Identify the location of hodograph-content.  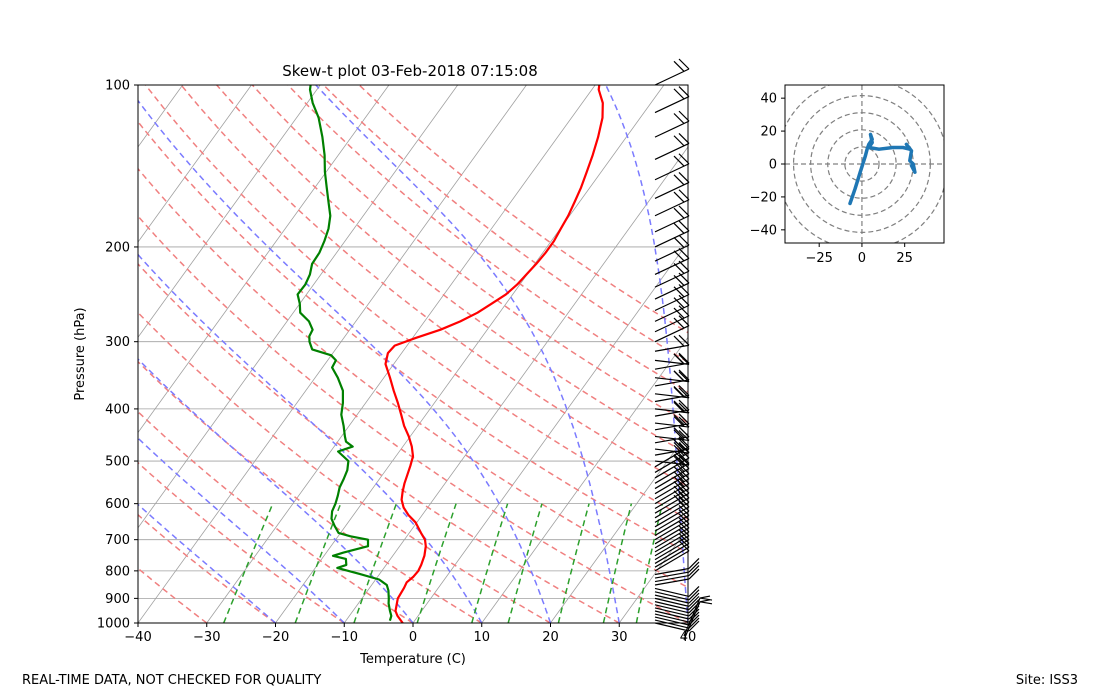
(864, 164).